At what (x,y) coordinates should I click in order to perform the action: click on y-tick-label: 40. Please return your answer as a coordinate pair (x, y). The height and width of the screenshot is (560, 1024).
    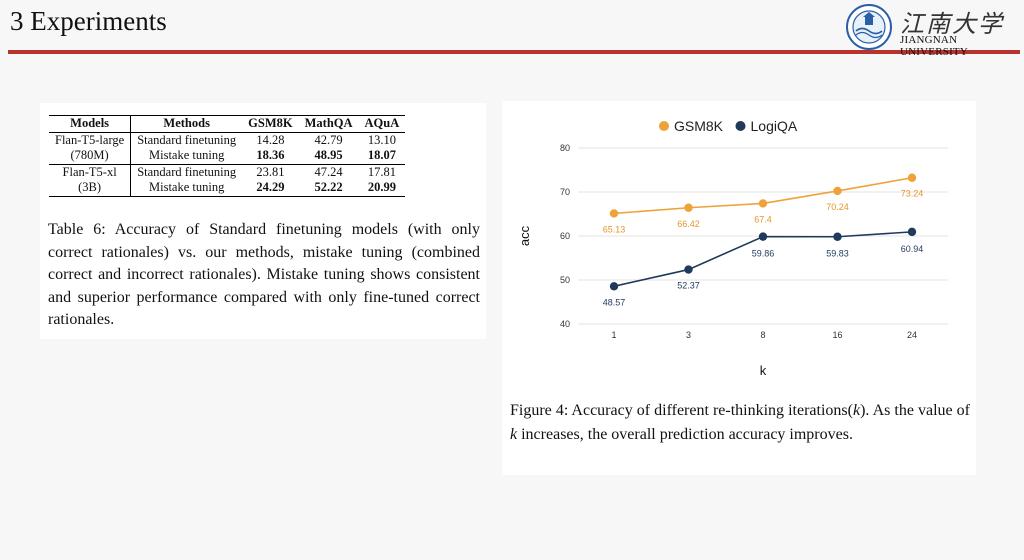
    Looking at the image, I should click on (565, 324).